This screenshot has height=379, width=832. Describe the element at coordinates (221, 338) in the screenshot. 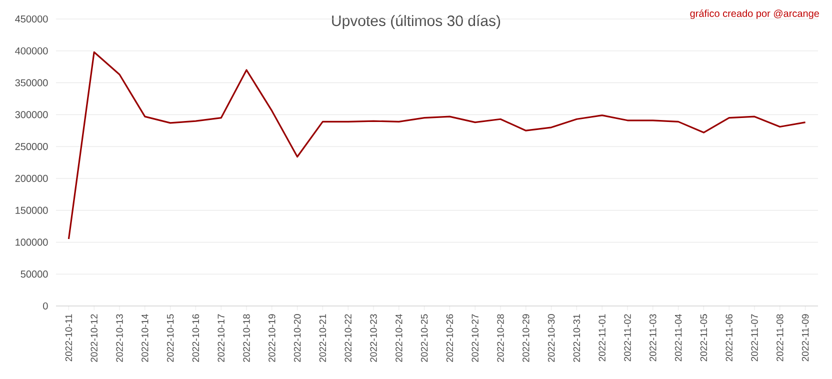

I see `x-tick-label: 2022-10-17` at that location.